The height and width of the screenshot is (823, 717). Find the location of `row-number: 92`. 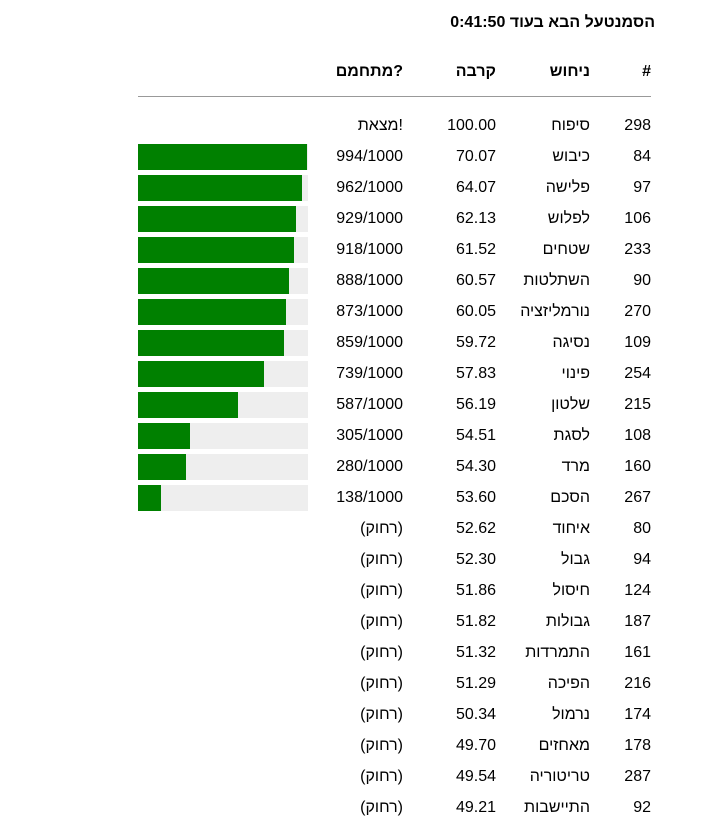

row-number: 92 is located at coordinates (642, 807).